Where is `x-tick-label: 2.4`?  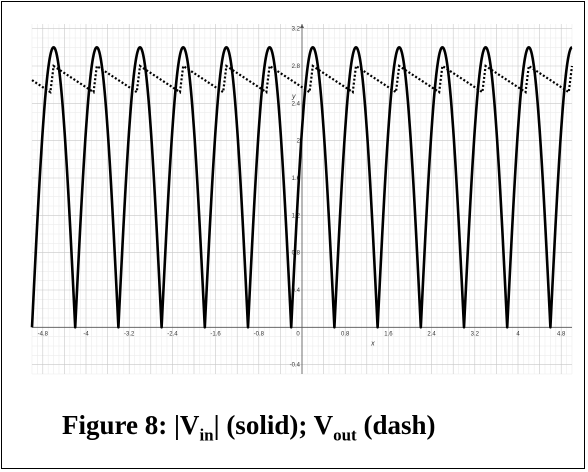
x-tick-label: 2.4 is located at coordinates (431, 334).